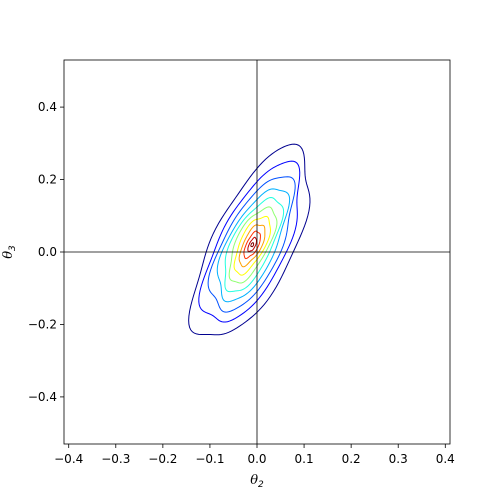  What do you see at coordinates (398, 459) in the screenshot?
I see `x-tick-label: 0.3` at bounding box center [398, 459].